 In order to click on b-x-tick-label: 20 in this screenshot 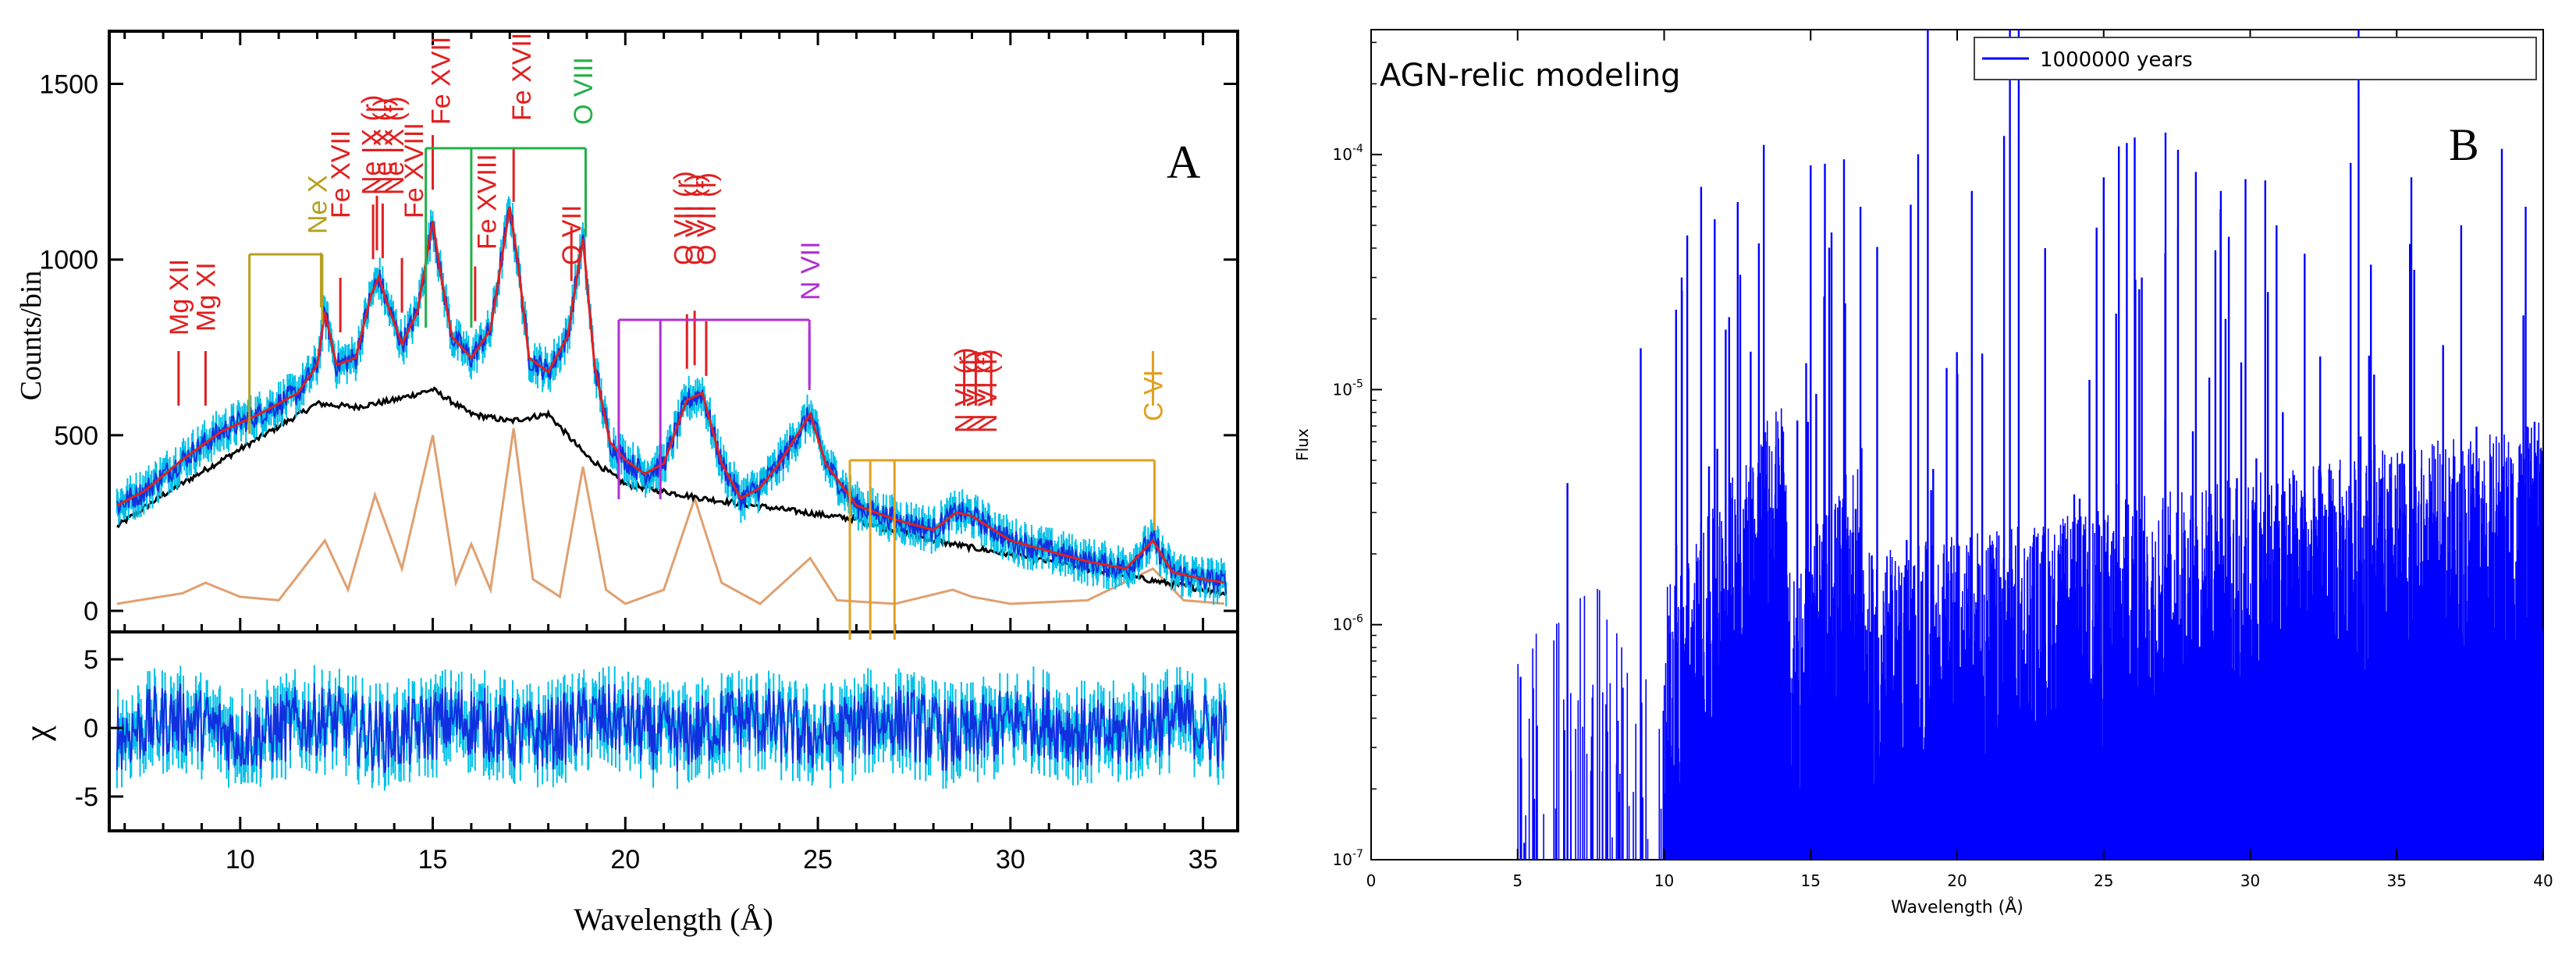, I will do `click(1957, 881)`.